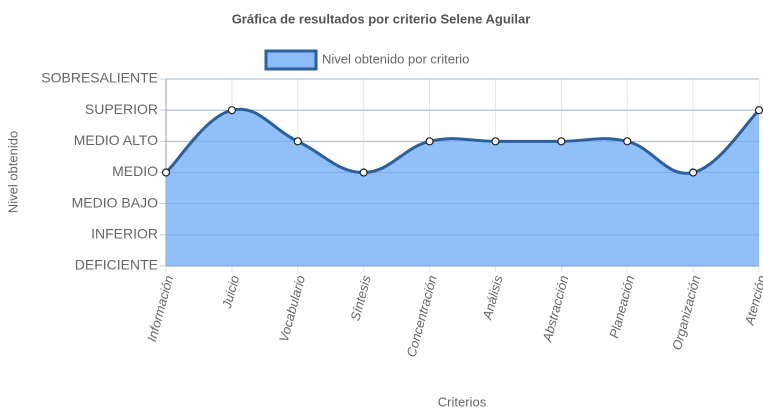 The width and height of the screenshot is (763, 417). Describe the element at coordinates (291, 60) in the screenshot. I see `legend-swatch` at that location.